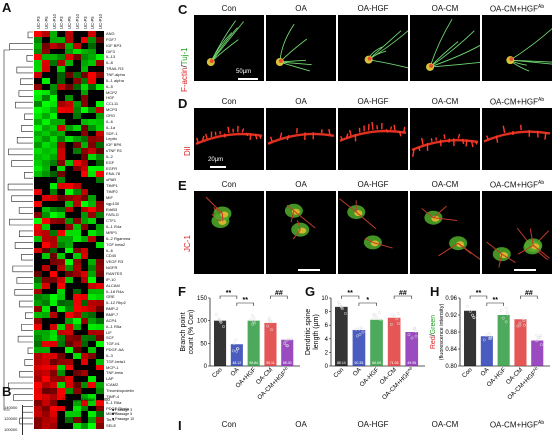 The image size is (553, 435). I want to click on heatmap-gene-label: EGF, so click(110, 162).